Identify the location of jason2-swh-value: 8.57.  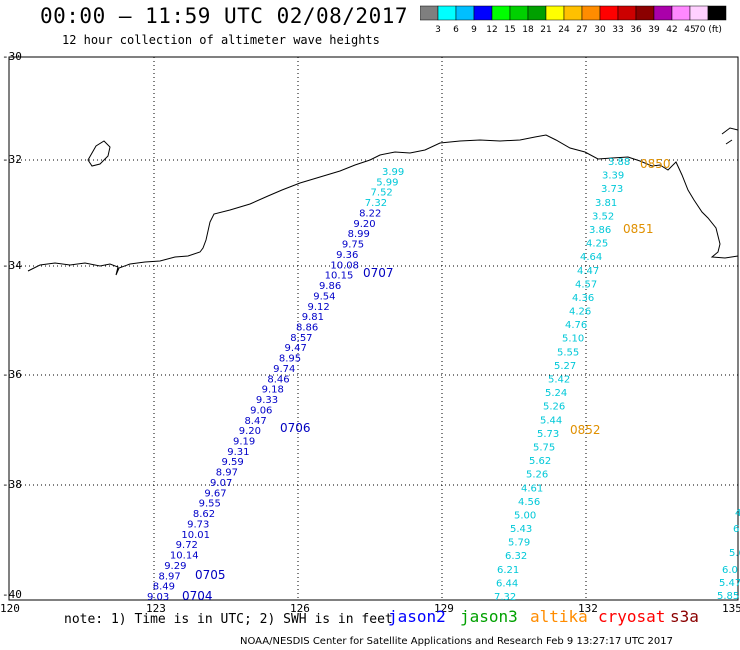
(301, 338).